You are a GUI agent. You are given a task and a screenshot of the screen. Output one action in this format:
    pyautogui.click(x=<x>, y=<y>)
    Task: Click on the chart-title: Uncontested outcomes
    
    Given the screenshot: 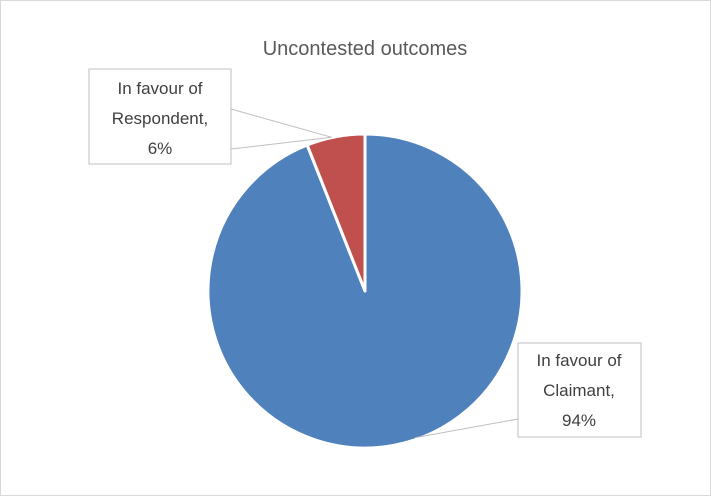 What is the action you would take?
    pyautogui.click(x=365, y=49)
    